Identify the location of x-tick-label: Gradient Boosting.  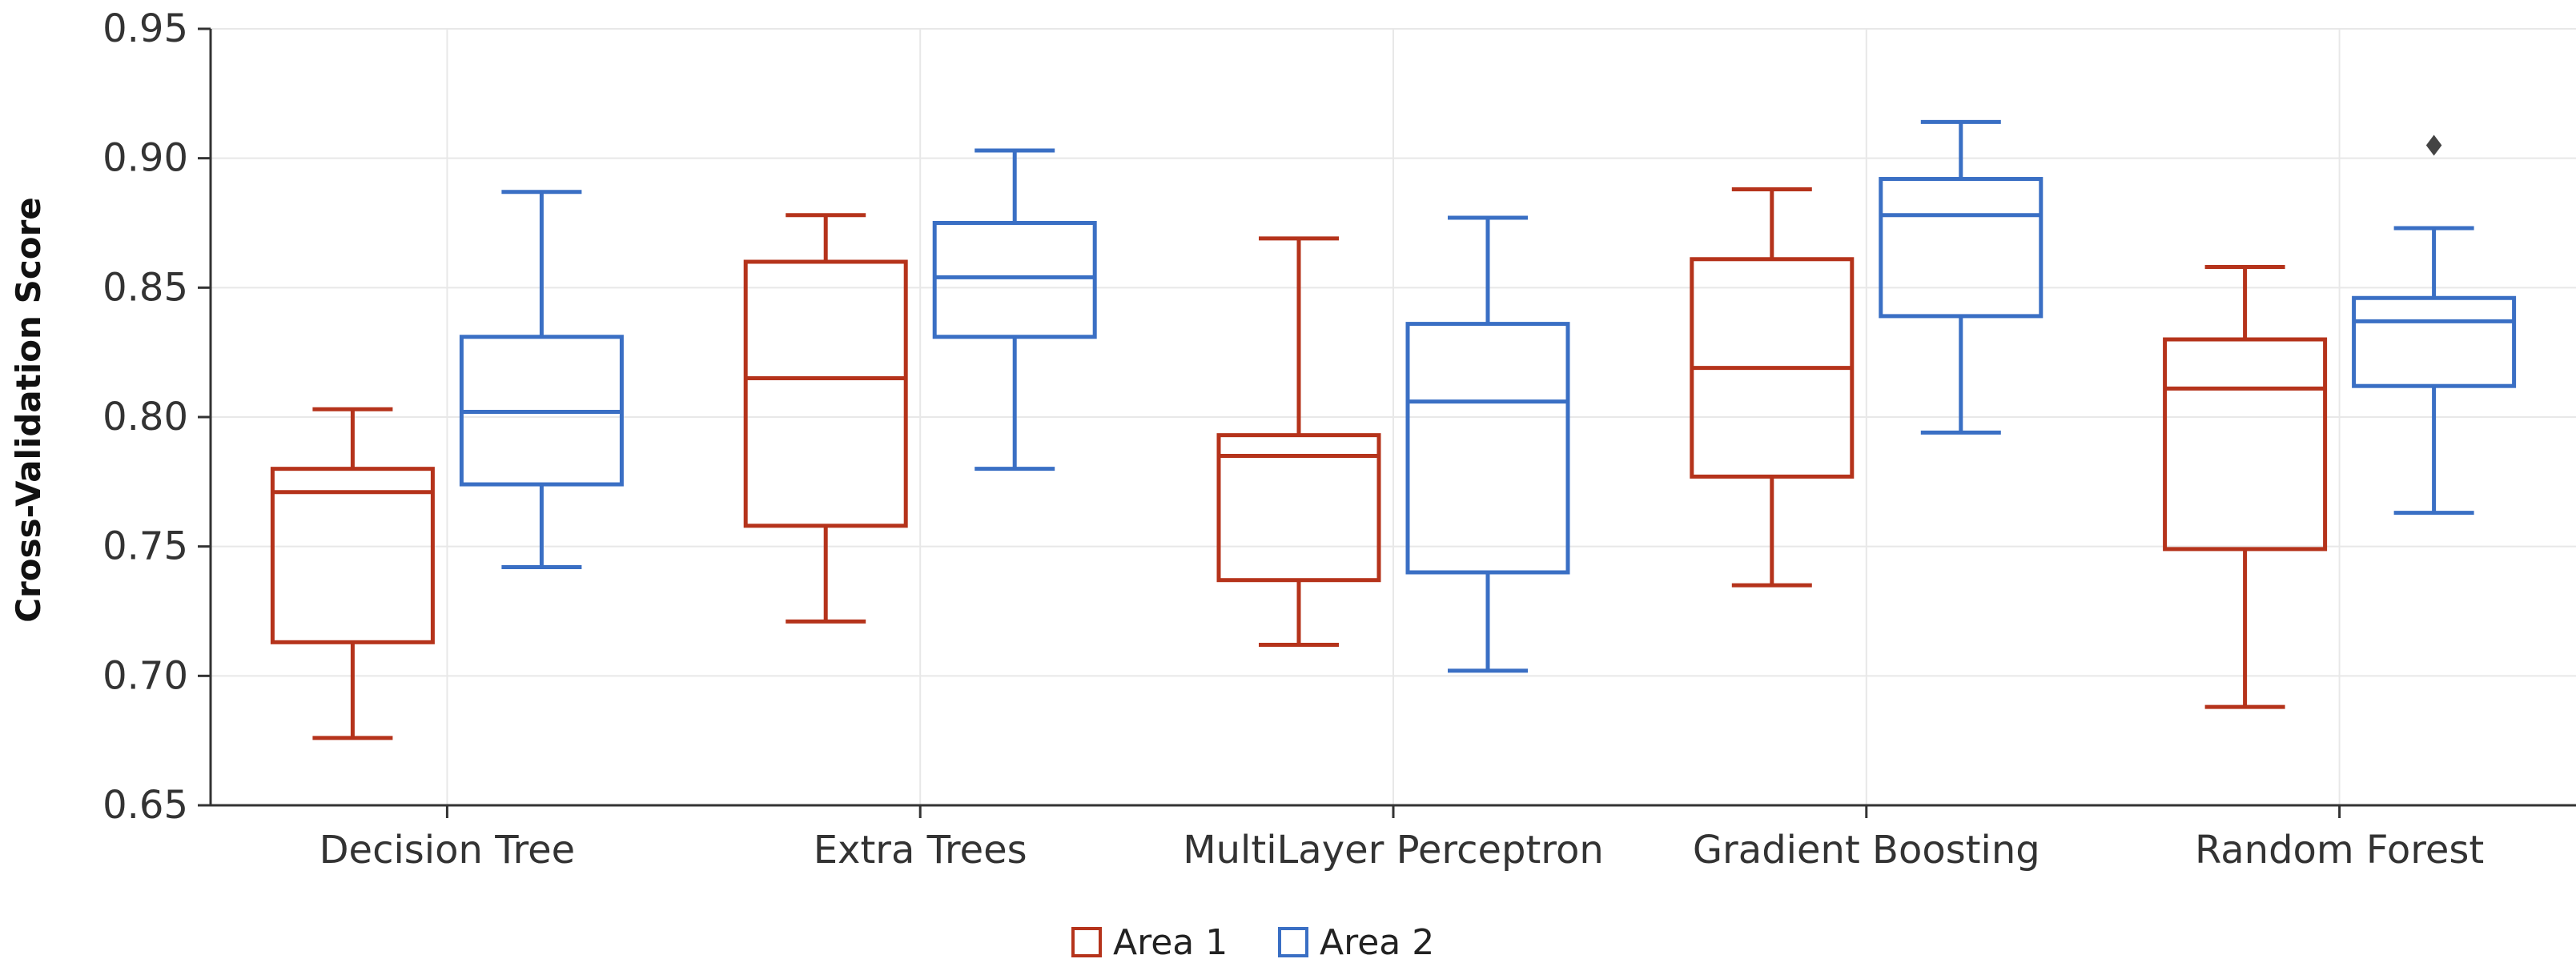
(1866, 850).